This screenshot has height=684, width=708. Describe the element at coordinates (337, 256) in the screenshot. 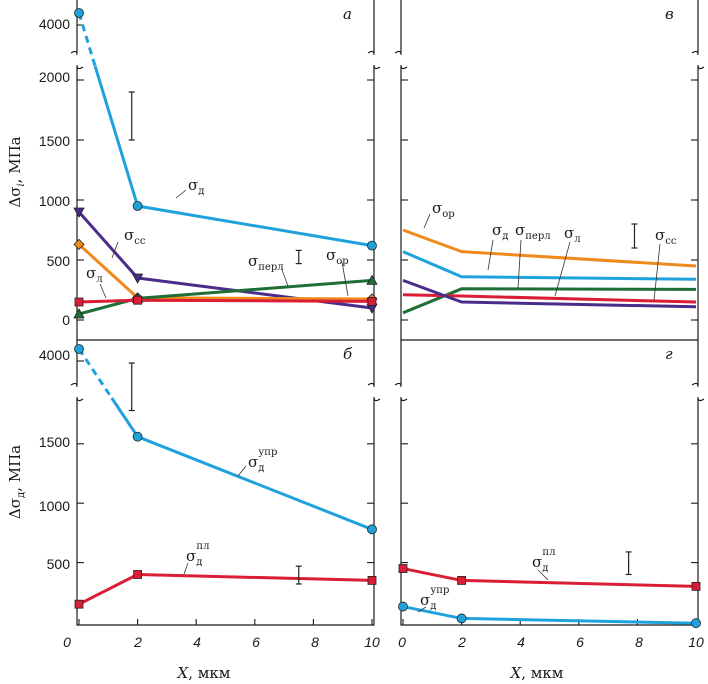

I see `label-sigma-or-a: σор` at that location.